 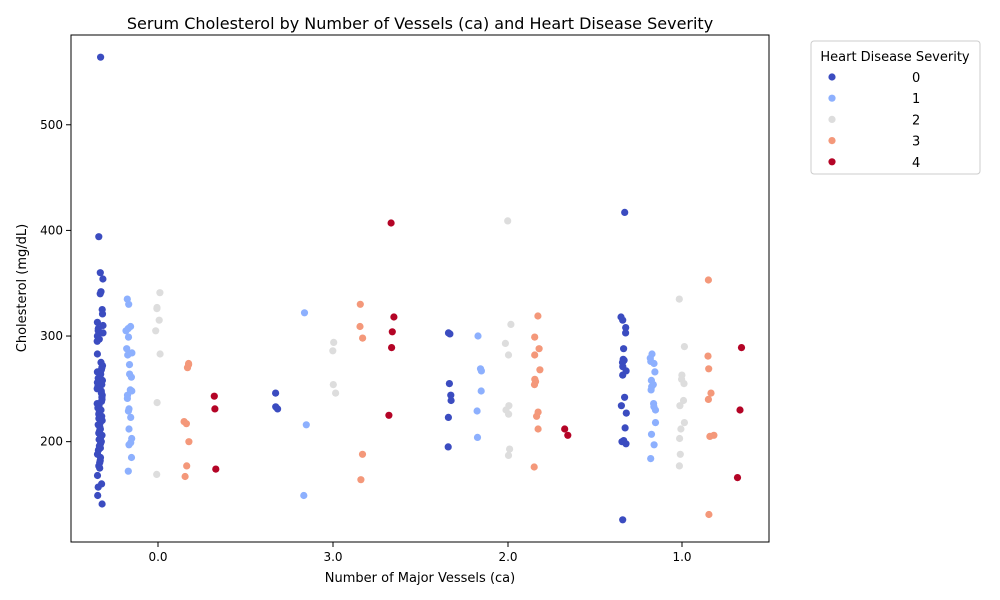 I want to click on legend-box, so click(x=895, y=107).